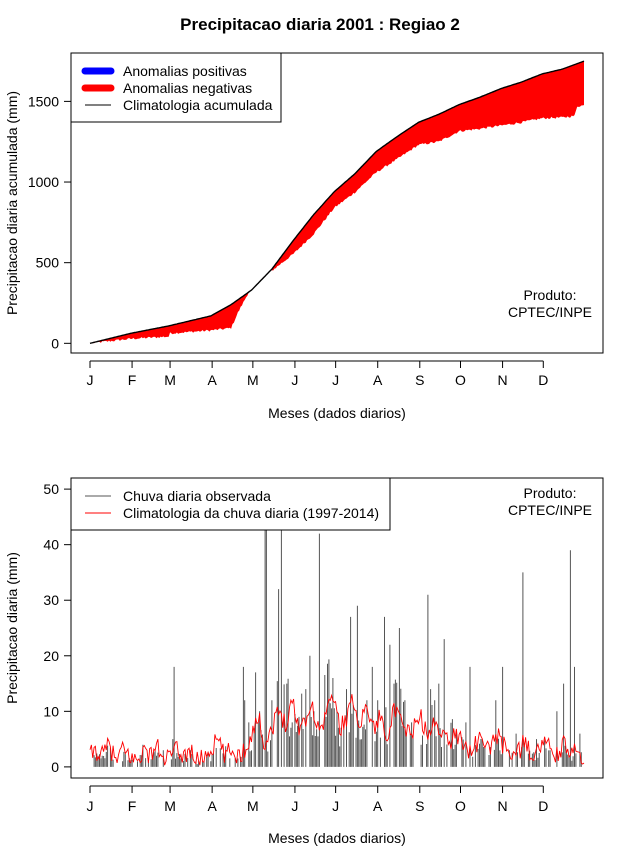 The height and width of the screenshot is (850, 640). Describe the element at coordinates (12, 203) in the screenshot. I see `y-axis-label: Precipitacao diaria acumulada (mm)` at that location.